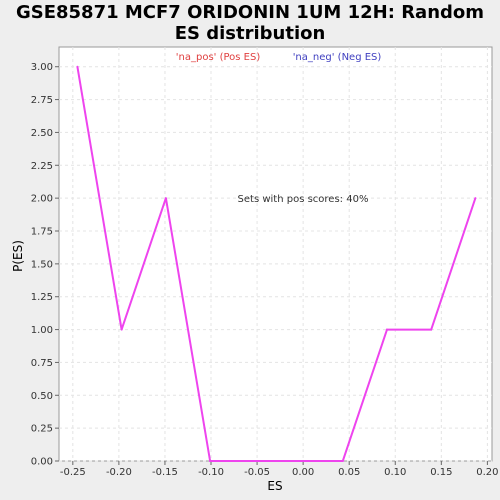  I want to click on x-tick-label: -0.05, so click(257, 472).